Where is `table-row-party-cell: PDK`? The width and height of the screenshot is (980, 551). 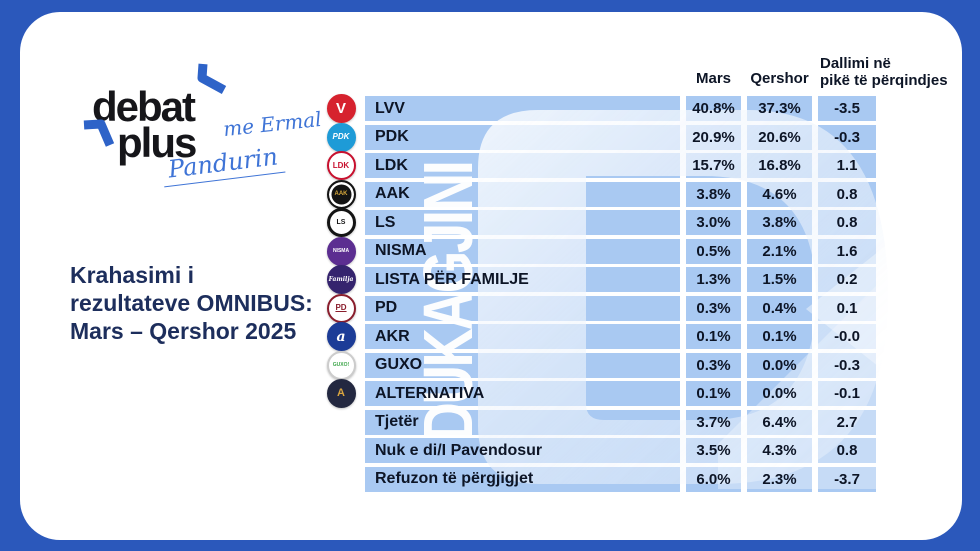 table-row-party-cell: PDK is located at coordinates (522, 137).